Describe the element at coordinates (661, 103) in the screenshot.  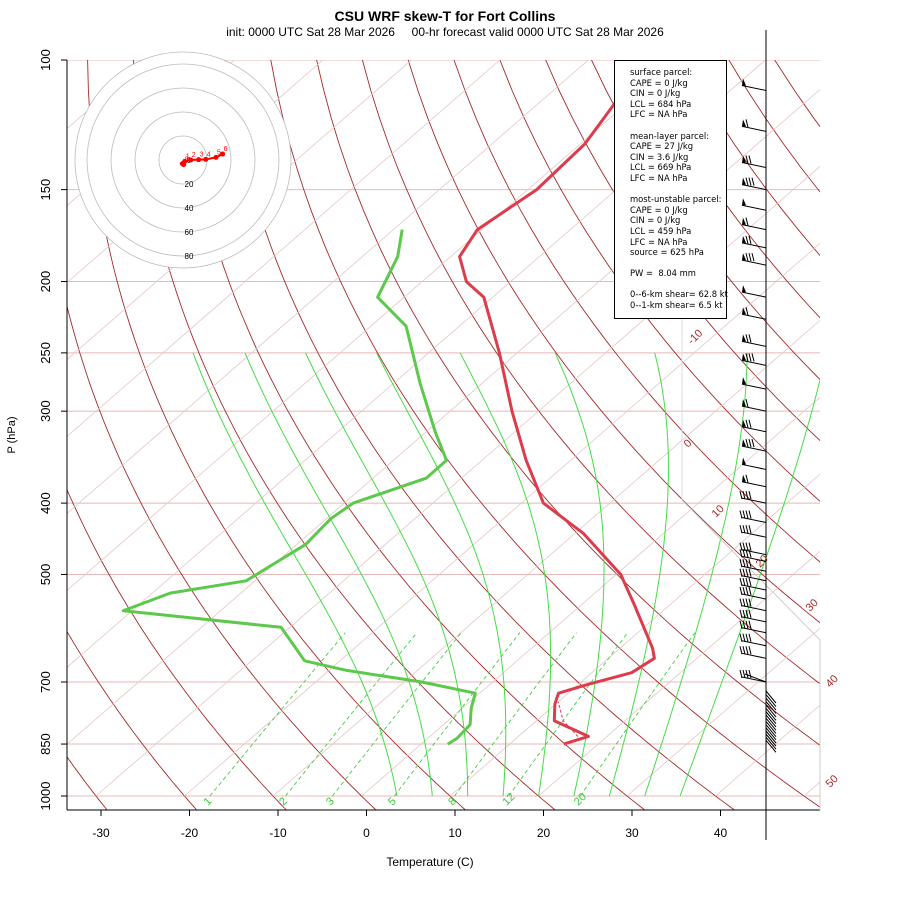
I see `info-line: LCL = 684 hPa` at that location.